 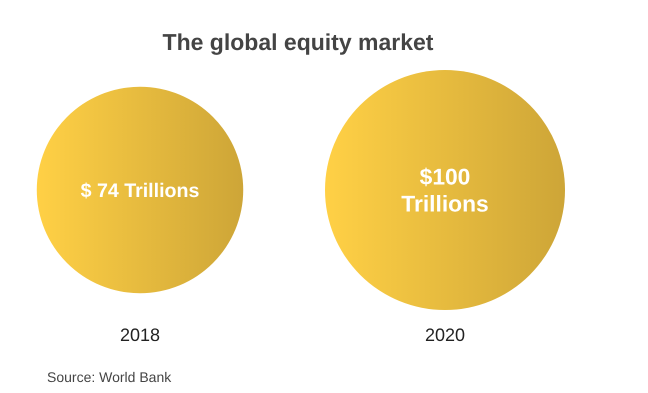 I want to click on text: The global equity market, so click(x=298, y=42).